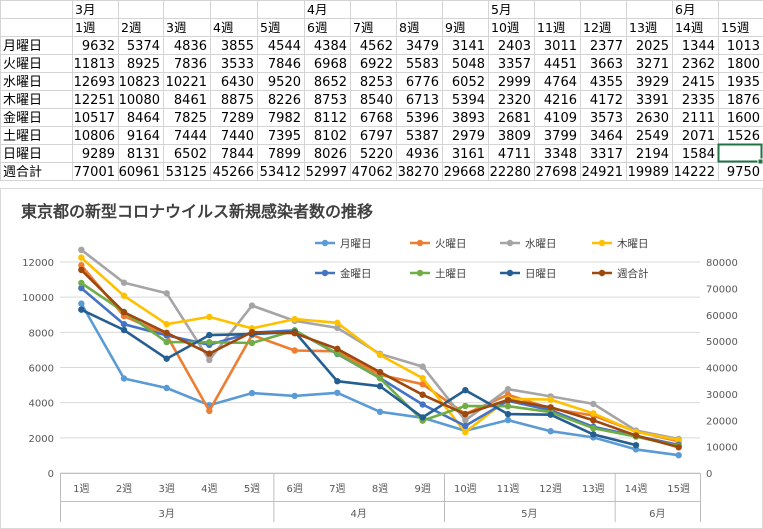 This screenshot has height=529, width=763. Describe the element at coordinates (166, 489) in the screenshot. I see `x-tick-label: 3週` at that location.